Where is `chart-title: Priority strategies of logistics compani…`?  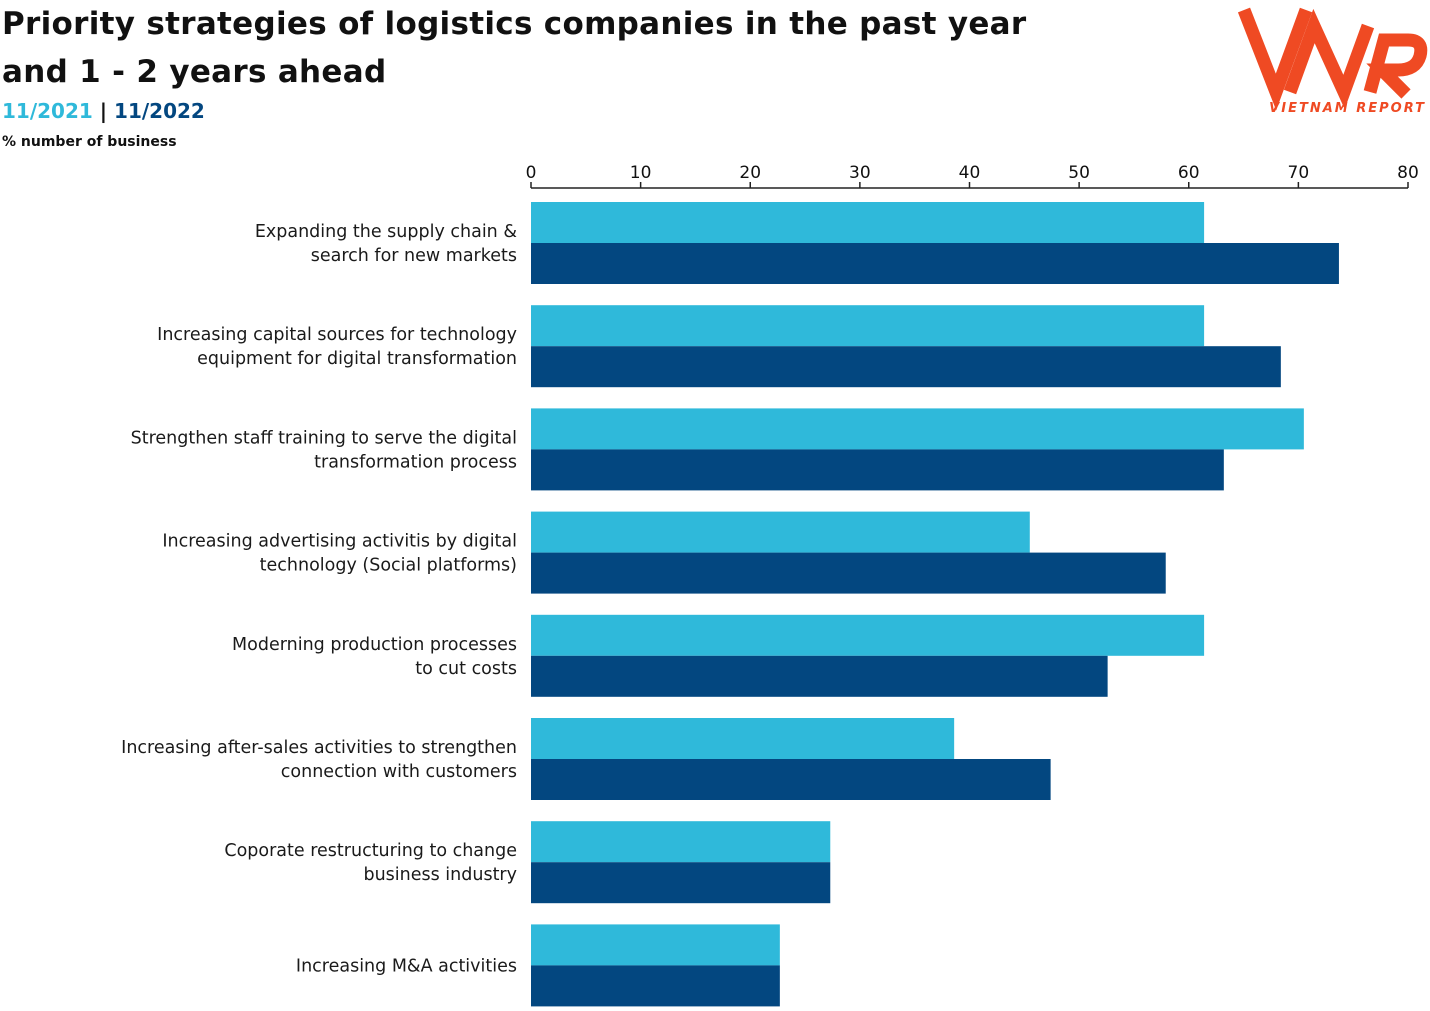
chart-title: Priority strategies of logistics compani… is located at coordinates (582, 48).